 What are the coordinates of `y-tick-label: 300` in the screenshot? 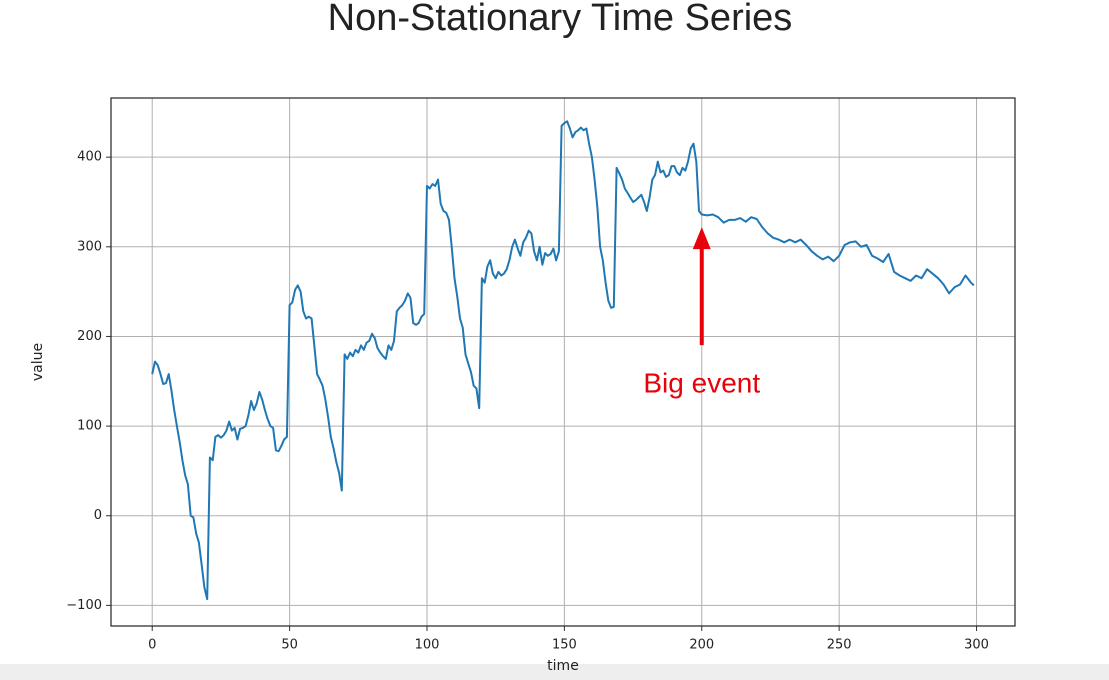 It's located at (89, 246).